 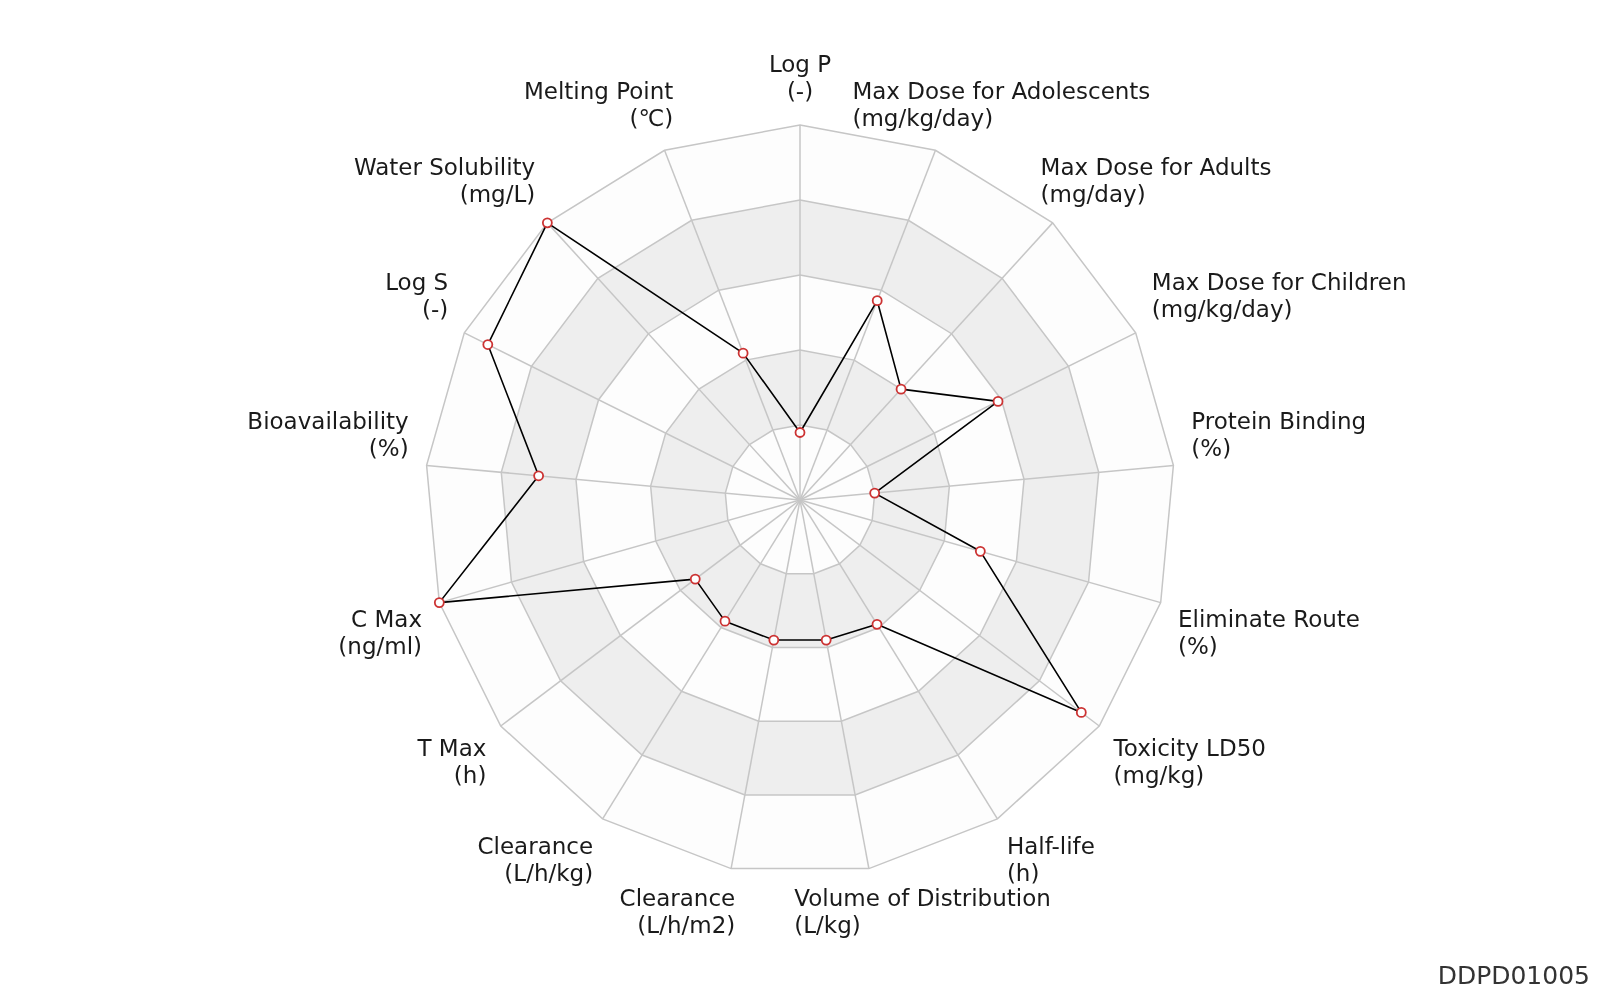 What do you see at coordinates (535, 859) in the screenshot?
I see `spoke-label: Clearance (L/h/kg)` at bounding box center [535, 859].